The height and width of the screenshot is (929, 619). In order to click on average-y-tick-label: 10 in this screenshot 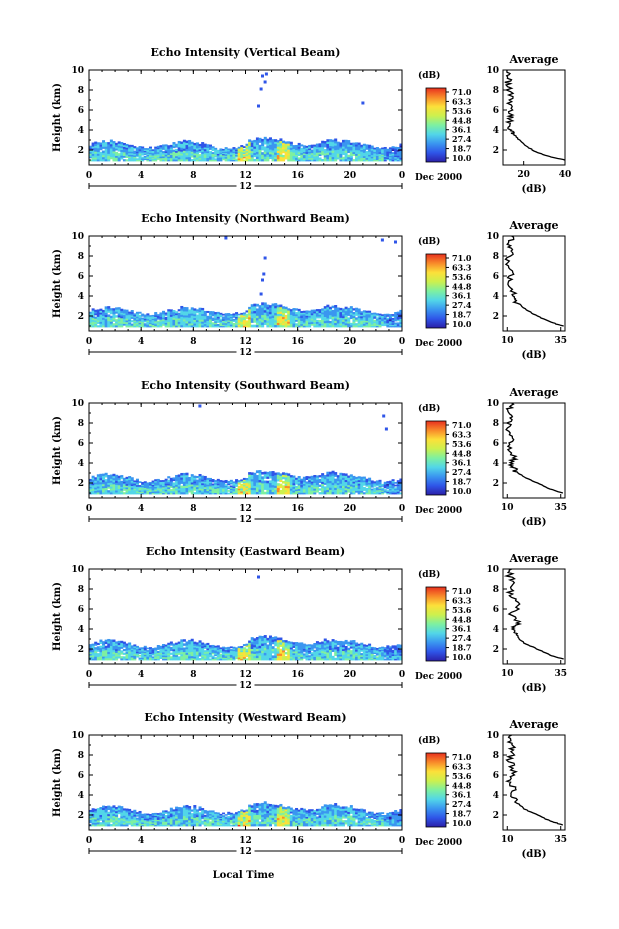, I will do `click(492, 404)`.